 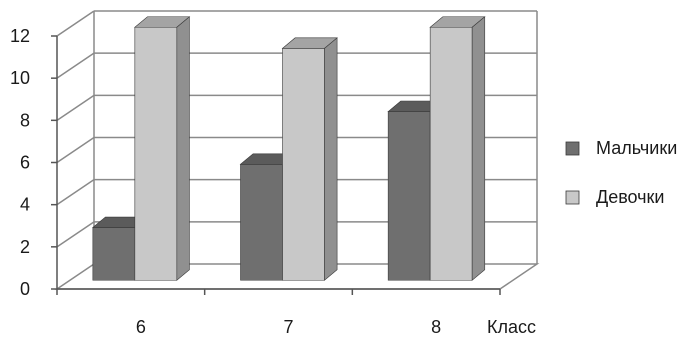 What do you see at coordinates (141, 327) in the screenshot?
I see `x-tick-label: 6` at bounding box center [141, 327].